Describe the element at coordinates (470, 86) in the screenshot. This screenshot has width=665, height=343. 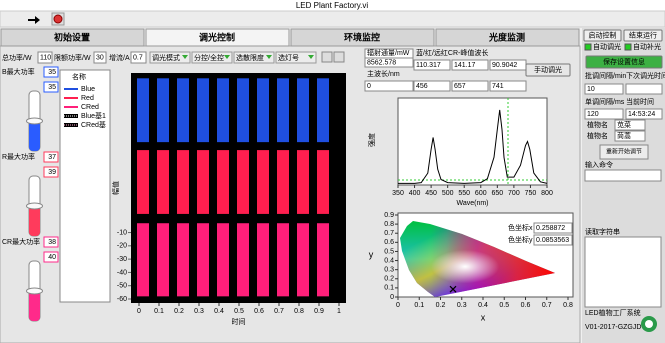
I see `peak-wavelength-box` at that location.